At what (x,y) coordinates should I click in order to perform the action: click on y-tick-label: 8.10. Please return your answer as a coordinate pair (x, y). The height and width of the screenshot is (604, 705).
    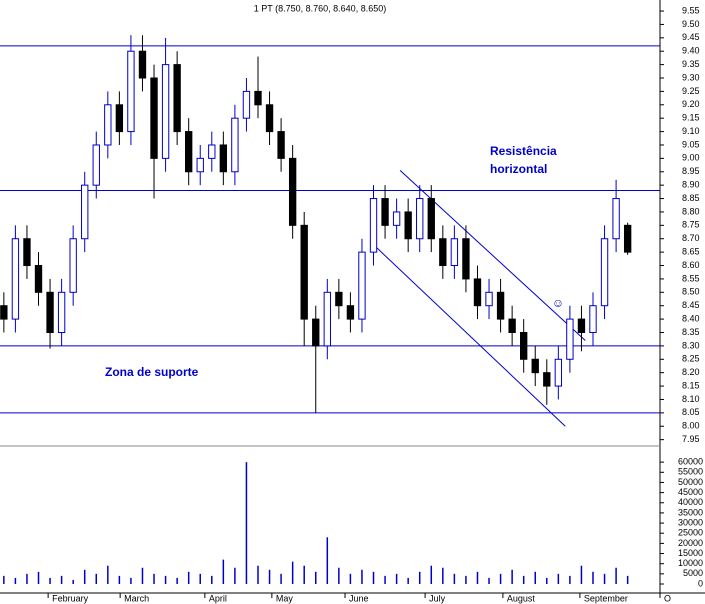
    Looking at the image, I should click on (691, 399).